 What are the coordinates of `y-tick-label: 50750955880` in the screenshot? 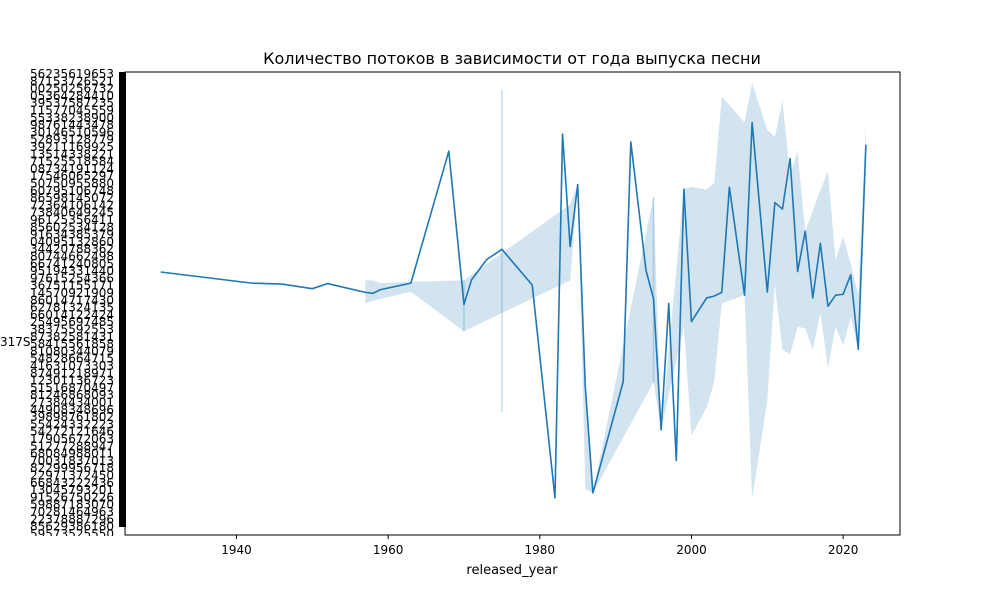 It's located at (72, 184).